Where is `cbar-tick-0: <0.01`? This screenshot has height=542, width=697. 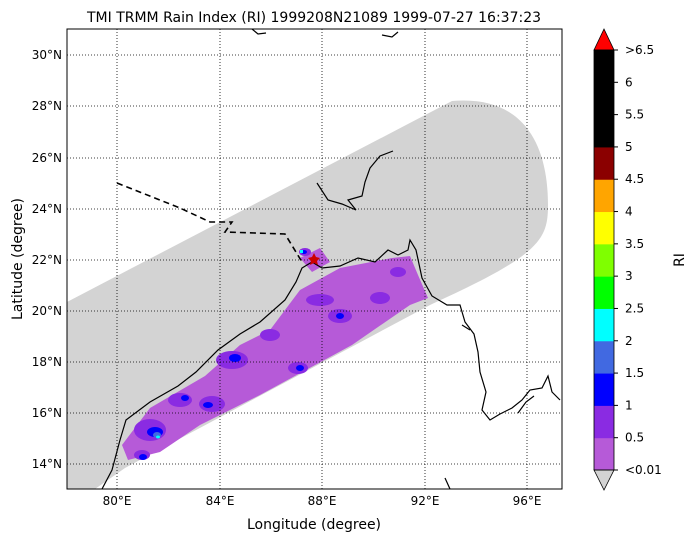
cbar-tick-0: <0.01 is located at coordinates (643, 470).